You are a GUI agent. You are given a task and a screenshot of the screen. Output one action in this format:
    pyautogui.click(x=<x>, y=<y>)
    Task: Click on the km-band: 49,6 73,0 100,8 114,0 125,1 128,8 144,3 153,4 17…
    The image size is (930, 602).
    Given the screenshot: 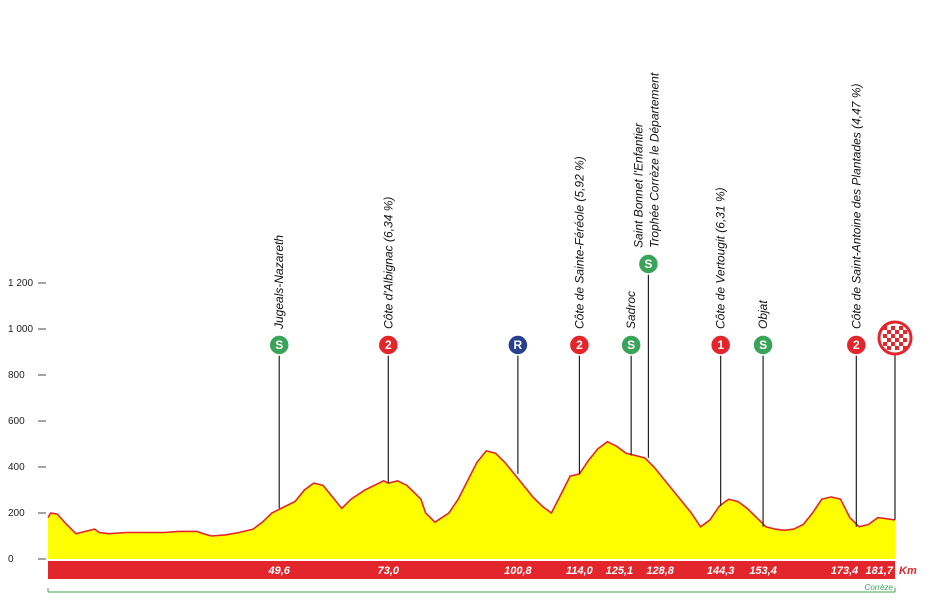 What is the action you would take?
    pyautogui.click(x=482, y=570)
    